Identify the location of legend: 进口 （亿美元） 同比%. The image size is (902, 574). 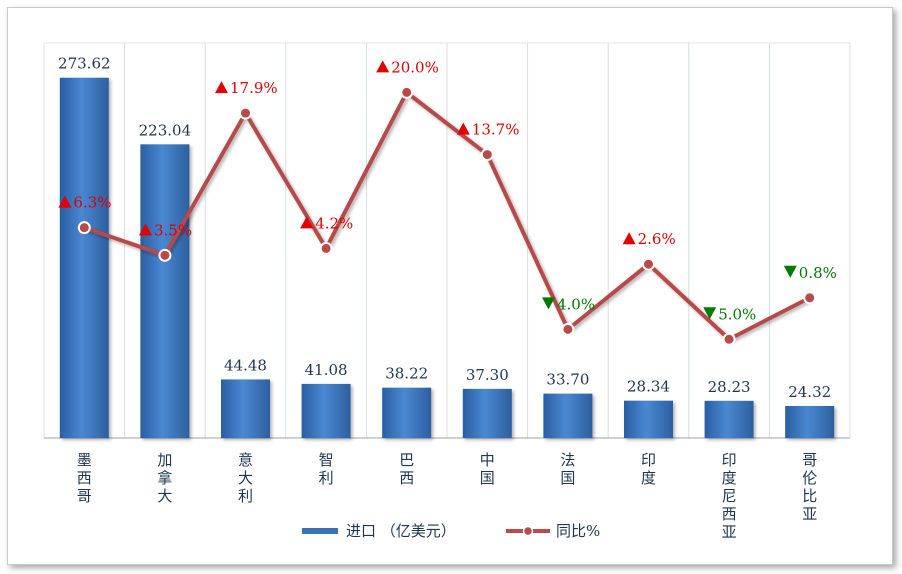
(451, 531).